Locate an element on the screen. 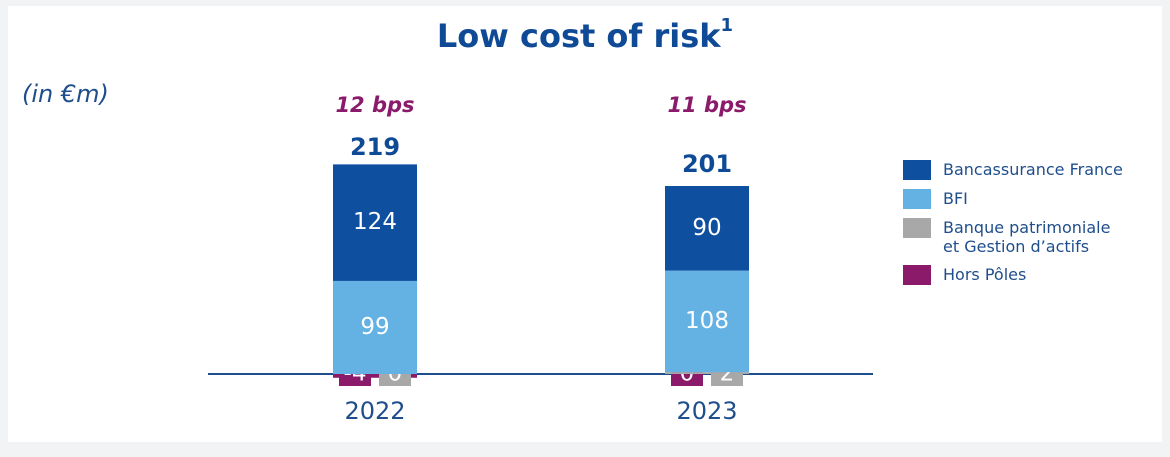 The width and height of the screenshot is (1170, 457). x-tick-label: 2022 is located at coordinates (374, 411).